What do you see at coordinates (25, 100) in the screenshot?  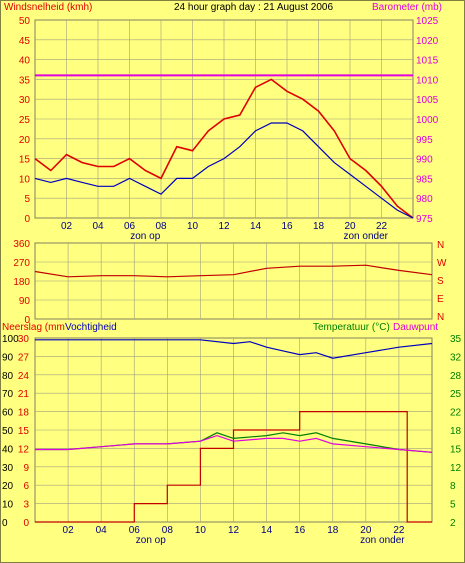 I see `wind-ytick-30: 30` at bounding box center [25, 100].